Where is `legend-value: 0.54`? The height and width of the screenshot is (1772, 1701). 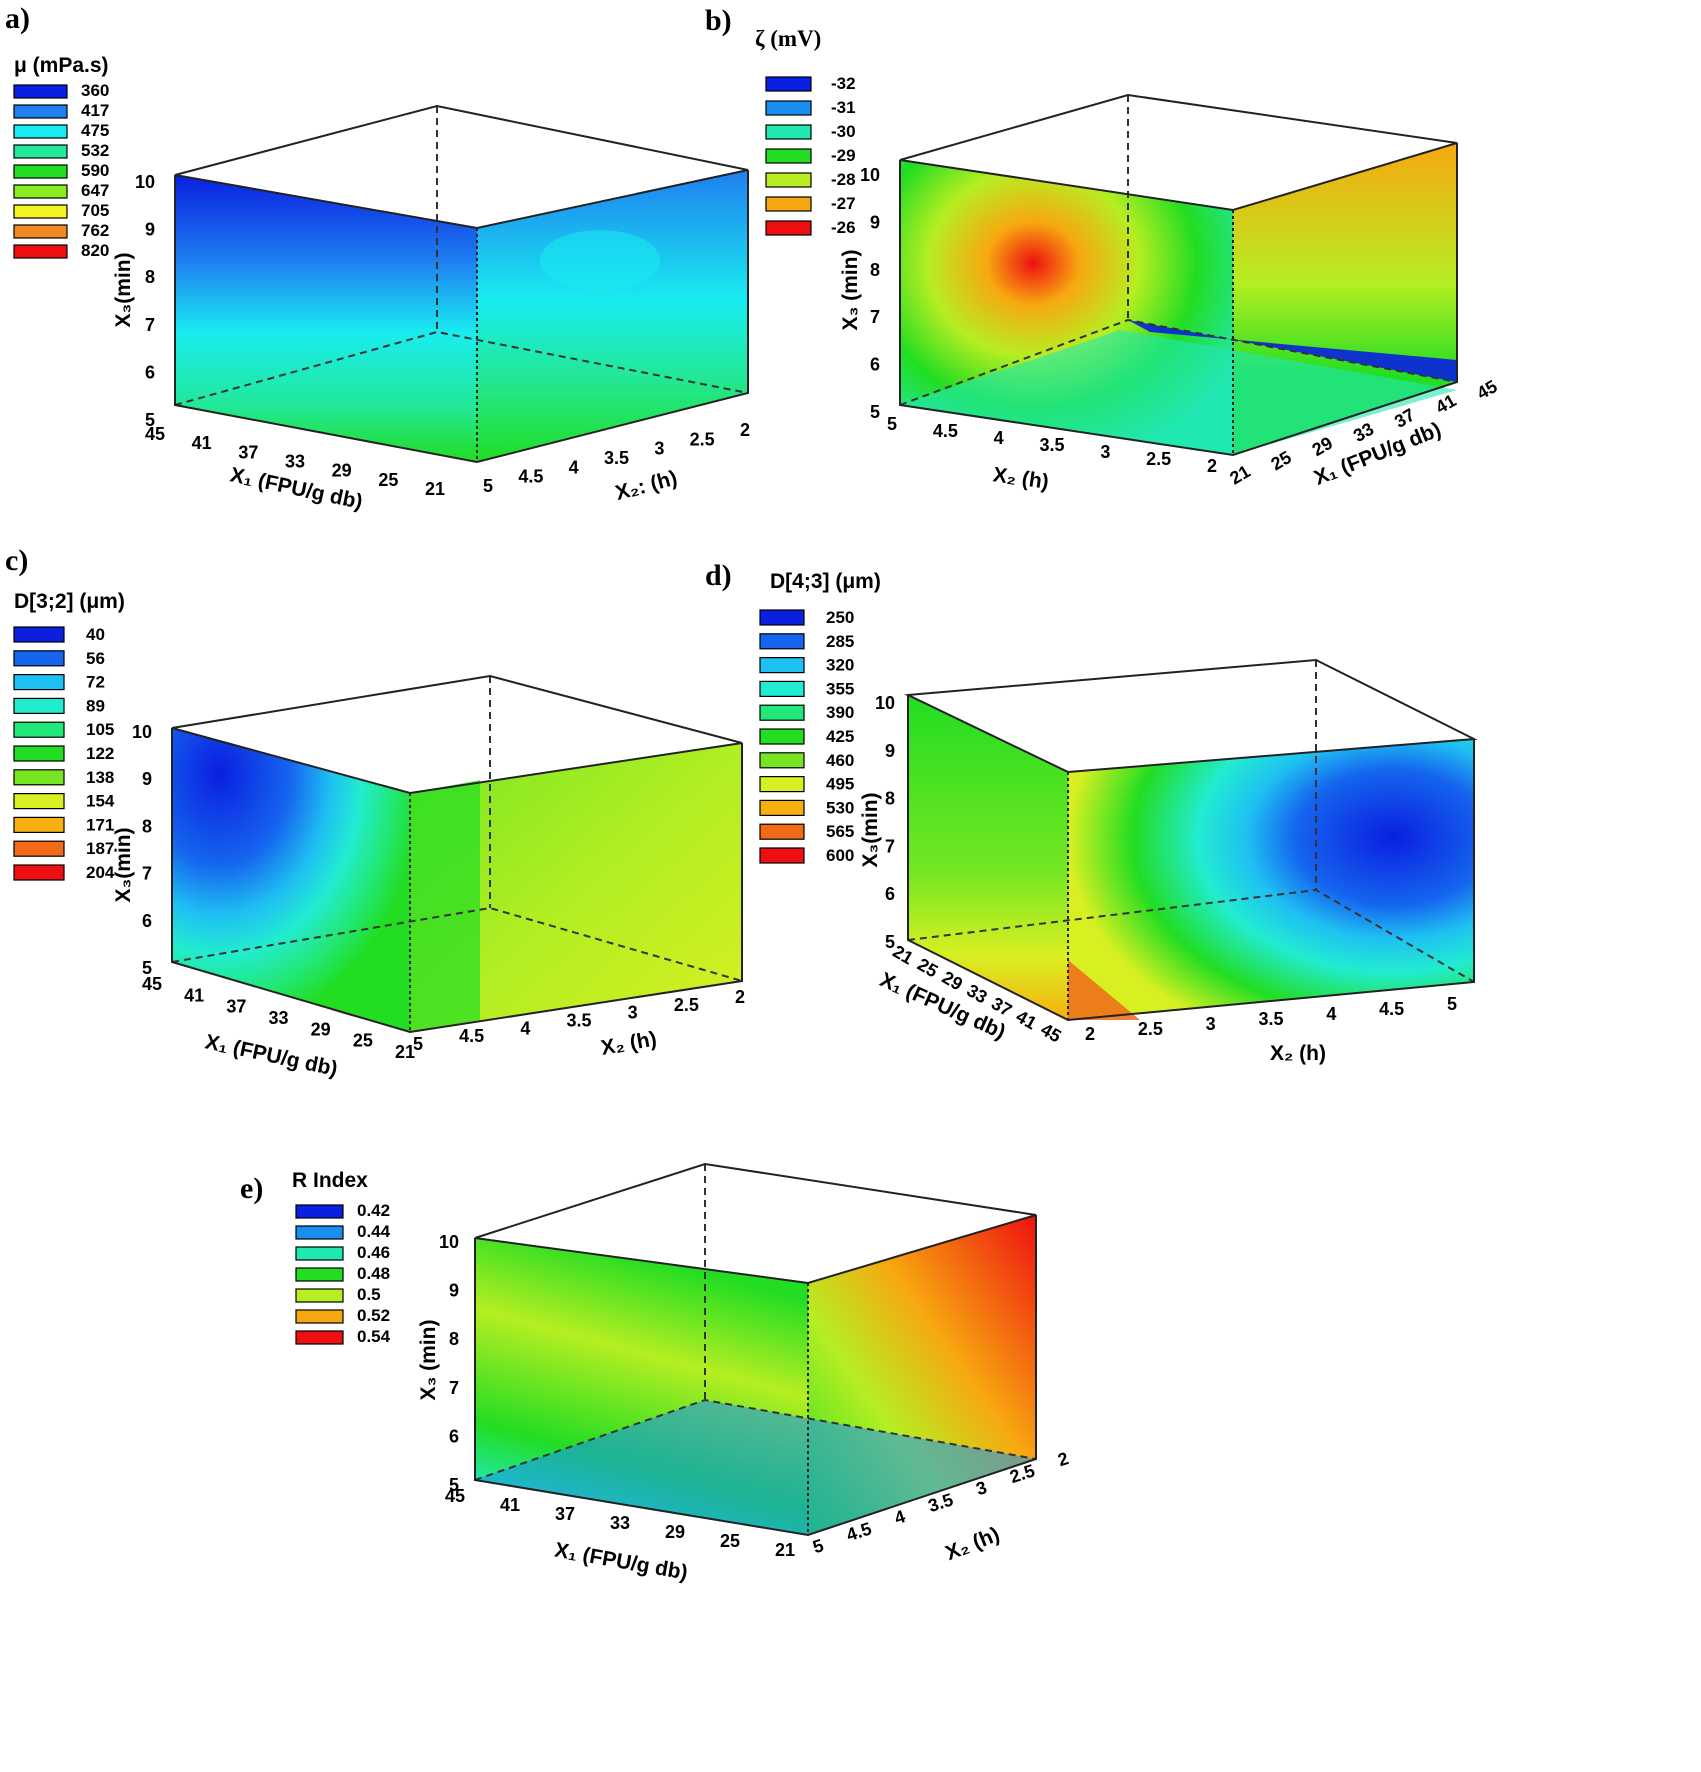
legend-value: 0.54 is located at coordinates (374, 1336).